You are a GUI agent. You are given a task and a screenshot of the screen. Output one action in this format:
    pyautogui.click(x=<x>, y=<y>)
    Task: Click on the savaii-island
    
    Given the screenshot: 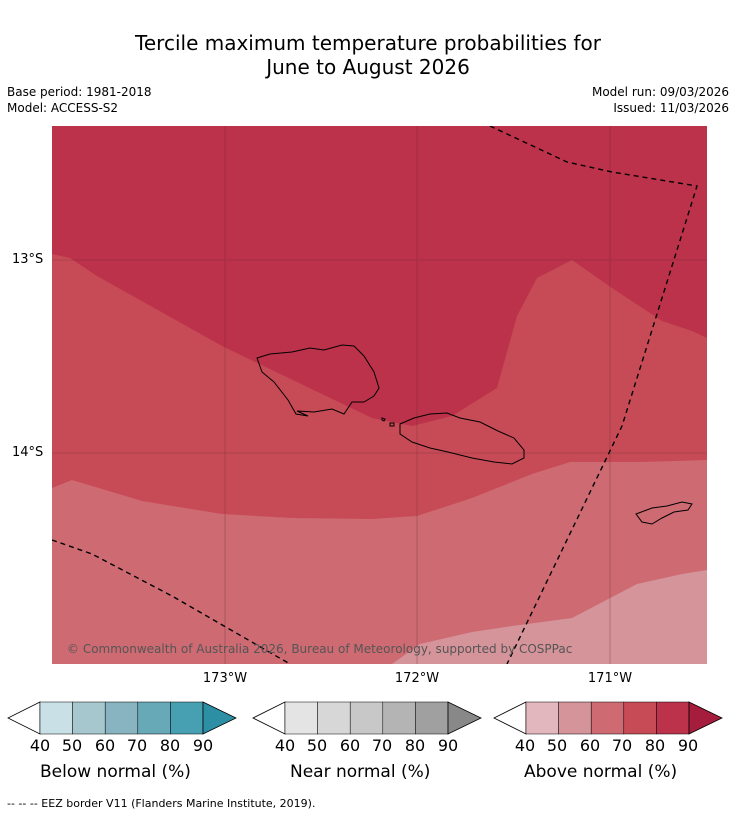 What is the action you would take?
    pyautogui.click(x=318, y=380)
    